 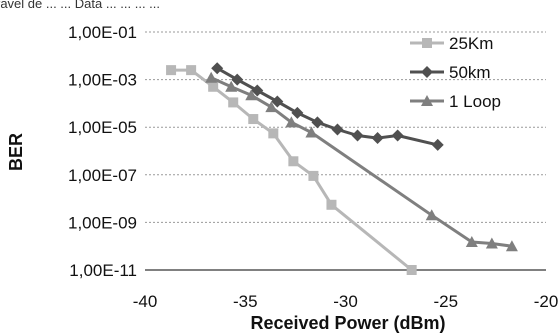 I want to click on legend-label: 1 Loop, so click(x=475, y=101).